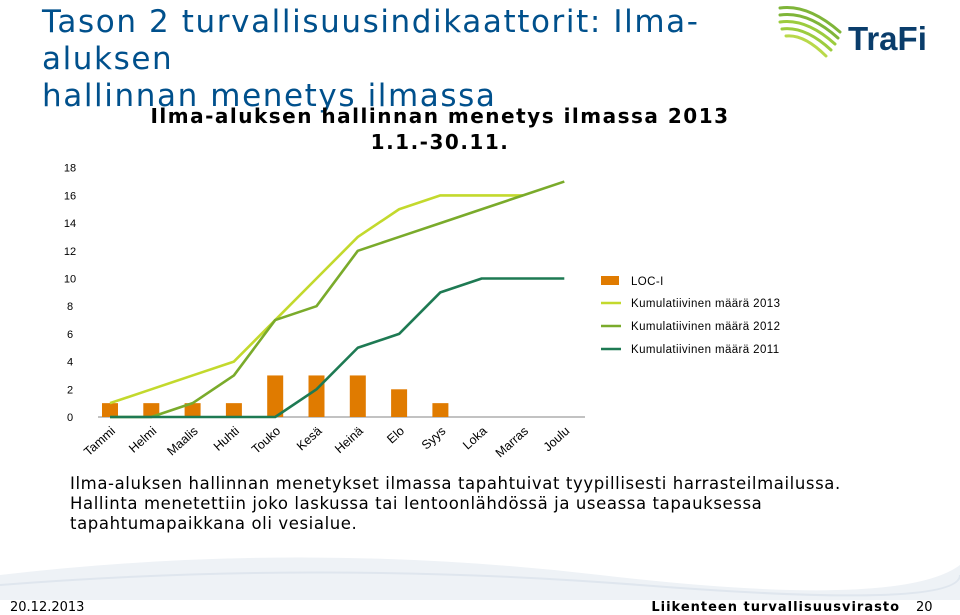  Describe the element at coordinates (182, 441) in the screenshot. I see `x-tick-label: Maalis` at that location.